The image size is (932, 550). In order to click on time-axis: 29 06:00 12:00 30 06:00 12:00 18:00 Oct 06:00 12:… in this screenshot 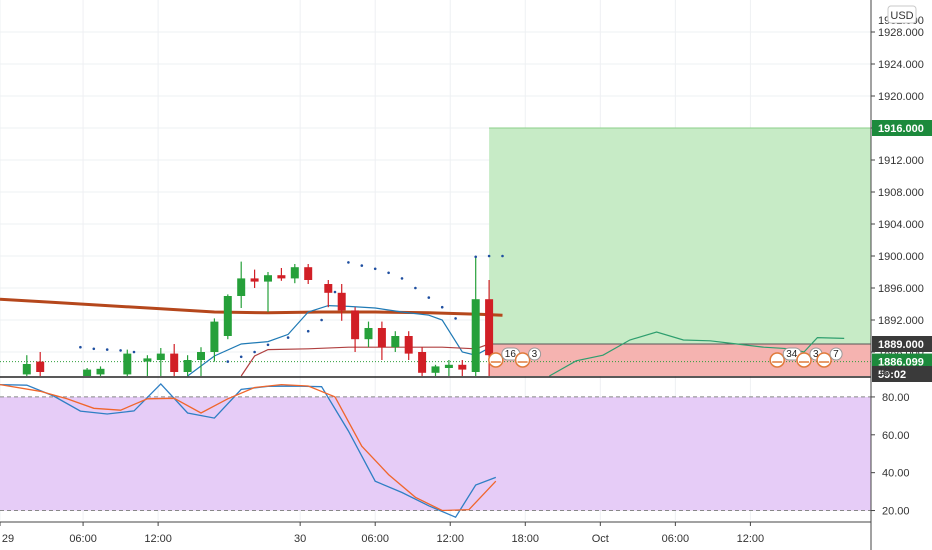, I will do `click(382, 533)`.